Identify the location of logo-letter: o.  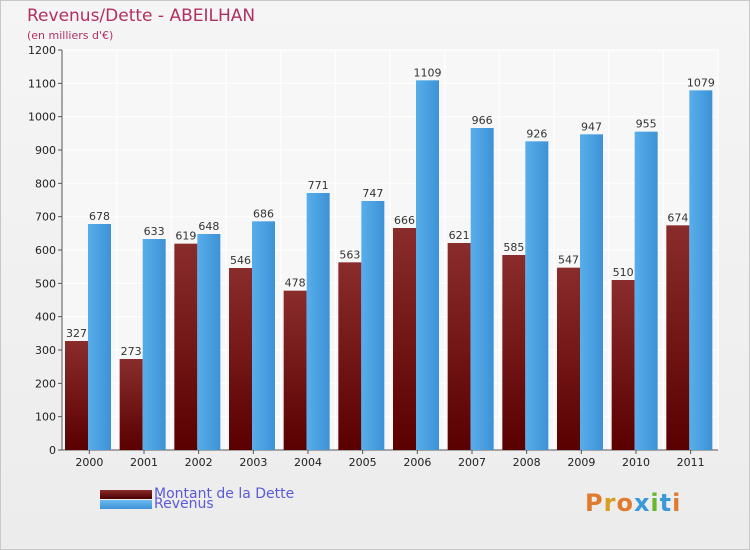
(625, 503).